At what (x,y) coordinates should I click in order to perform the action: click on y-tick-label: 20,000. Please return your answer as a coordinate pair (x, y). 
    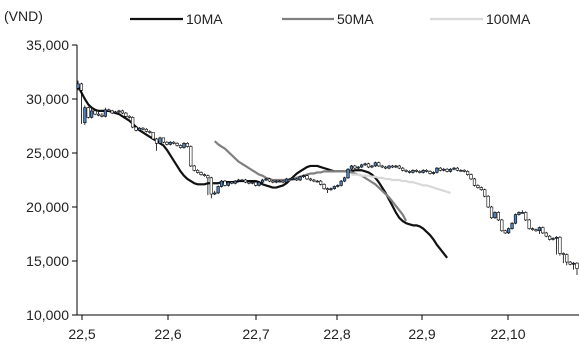
    Looking at the image, I should click on (47, 207).